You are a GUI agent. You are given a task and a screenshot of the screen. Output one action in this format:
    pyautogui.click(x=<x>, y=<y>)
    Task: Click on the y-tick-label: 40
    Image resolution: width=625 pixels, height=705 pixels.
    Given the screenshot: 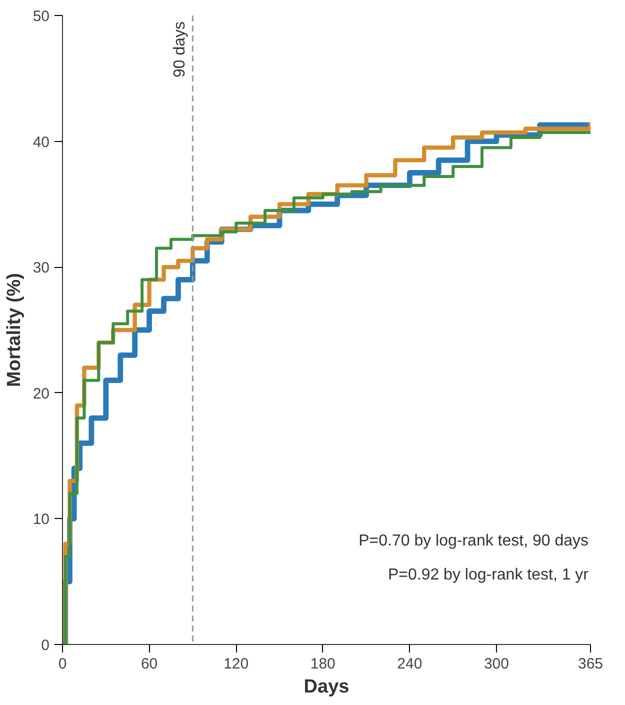 What is the action you would take?
    pyautogui.click(x=41, y=142)
    